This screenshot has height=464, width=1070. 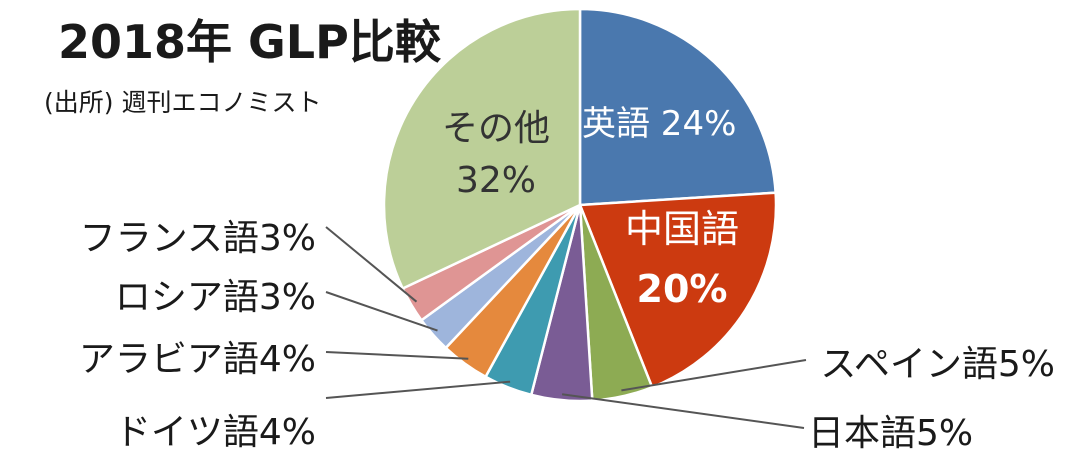 What do you see at coordinates (496, 180) in the screenshot?
I see `data-label-other-pct: 32%` at bounding box center [496, 180].